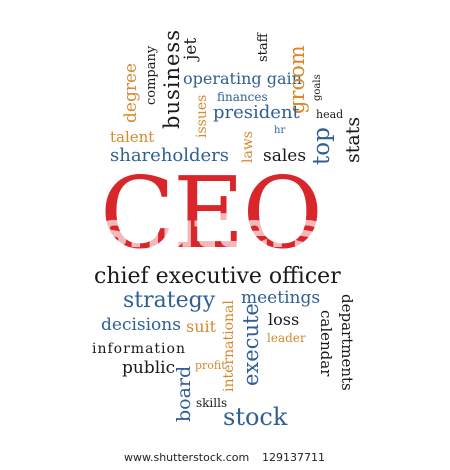 Image resolution: width=450 pixels, height=470 pixels. What do you see at coordinates (169, 300) in the screenshot?
I see `word-strategy: strategy` at bounding box center [169, 300].